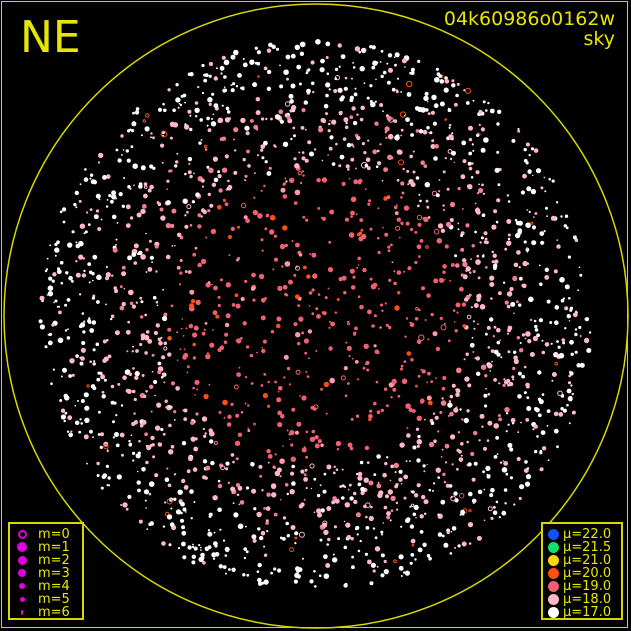 This screenshot has width=631, height=631. Describe the element at coordinates (582, 547) in the screenshot. I see `surface-brightness-legend-item: μ=21.5` at that location.